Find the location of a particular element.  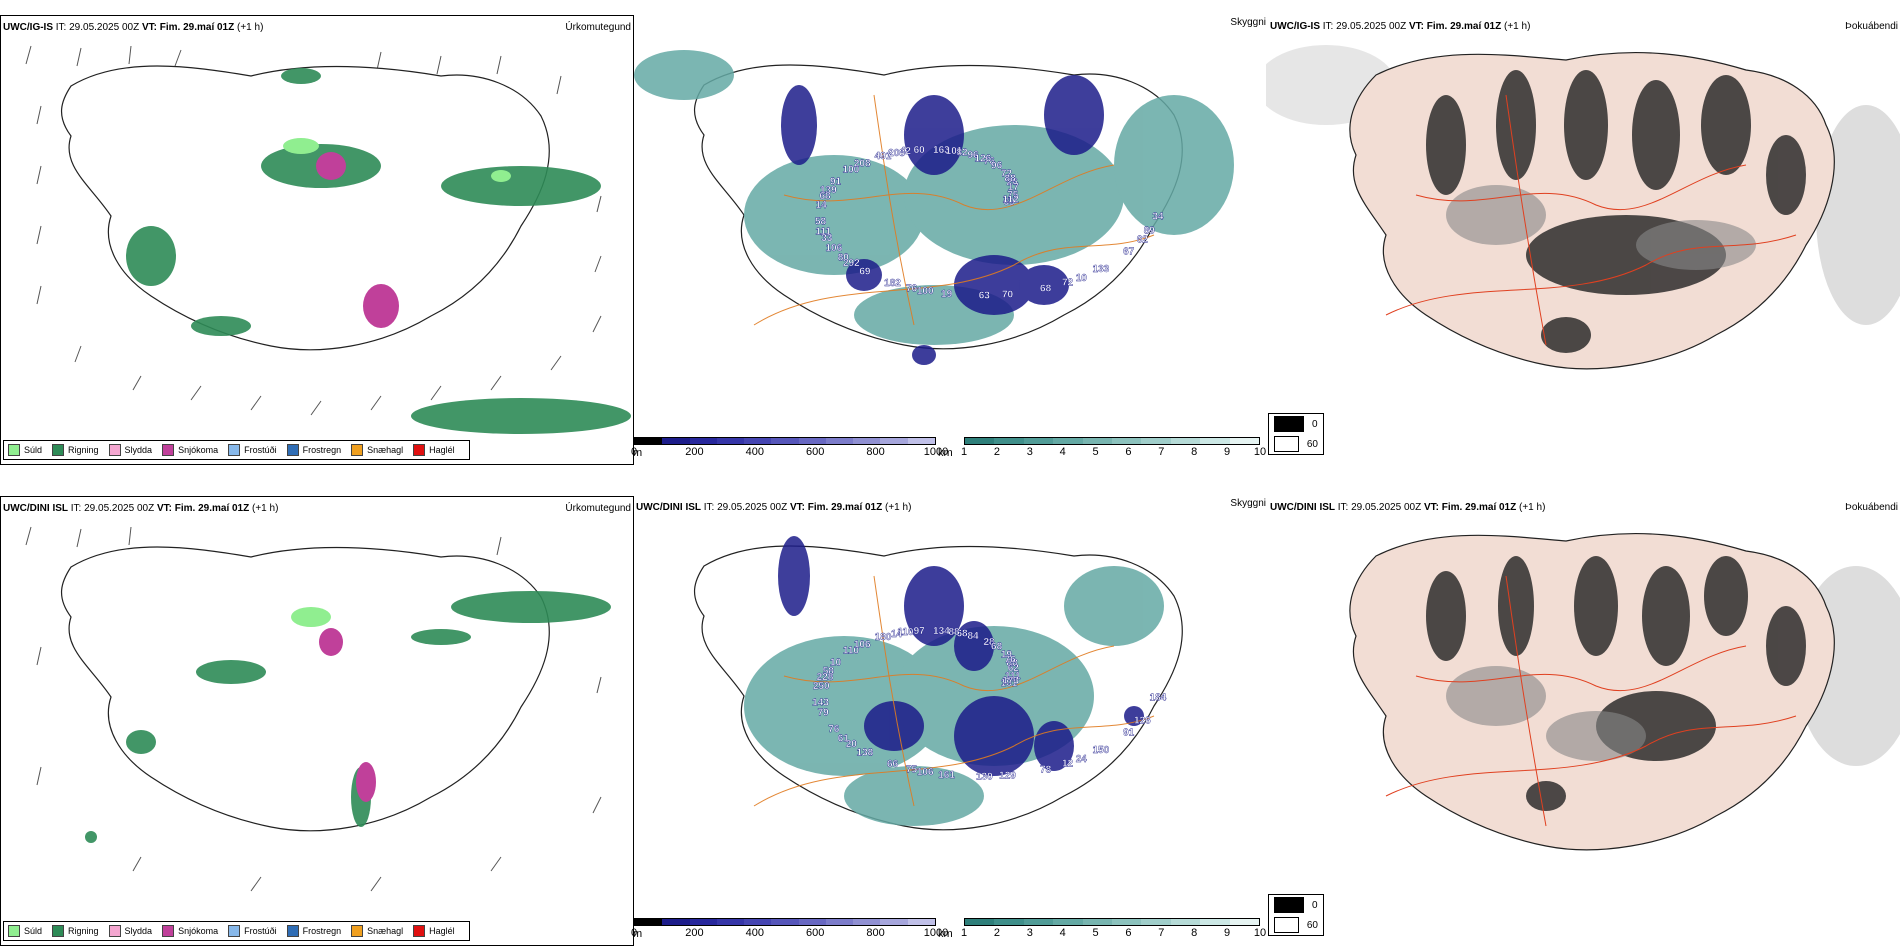

it-value: 29.05.2025 00Z is located at coordinates (104, 27).